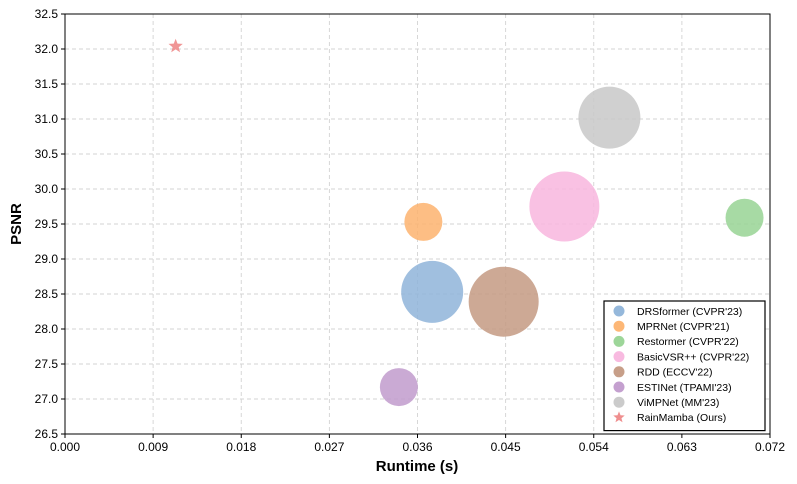 Image resolution: width=797 pixels, height=484 pixels. I want to click on data-point-star, so click(175, 45).